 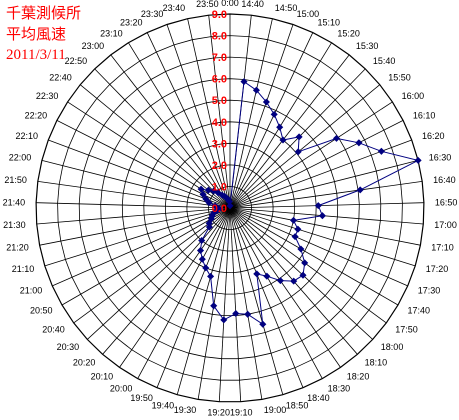 What do you see at coordinates (252, 4) in the screenshot?
I see `category-label: 14:40` at bounding box center [252, 4].